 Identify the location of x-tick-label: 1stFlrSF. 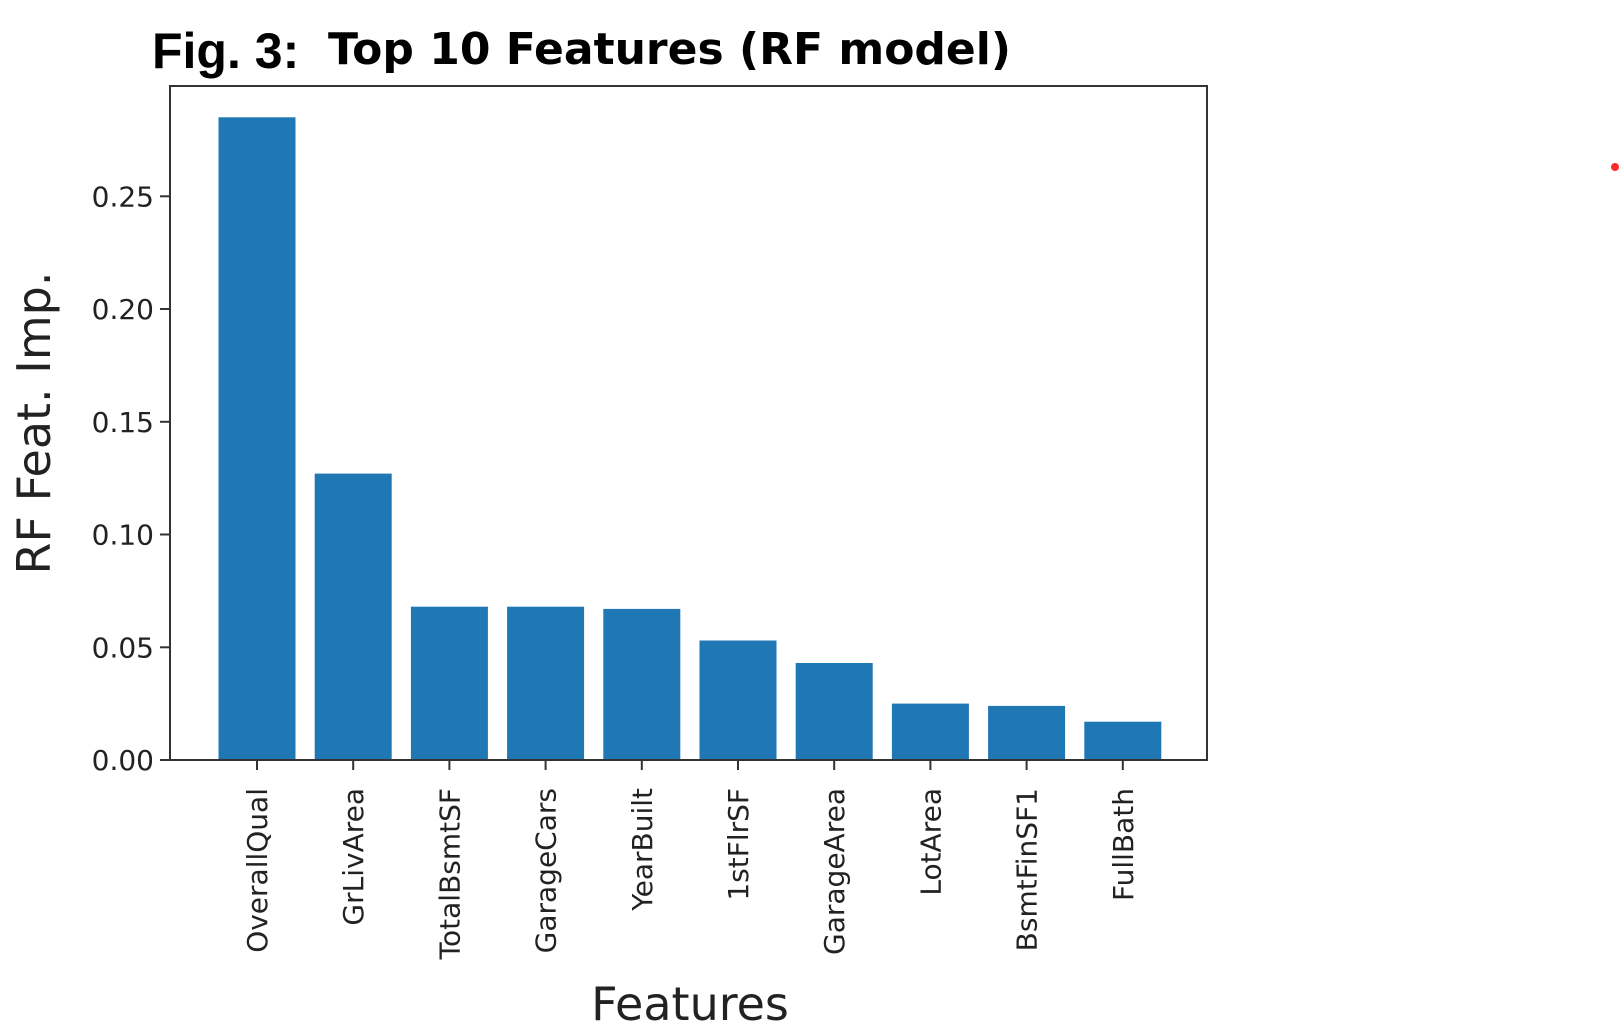
(738, 844).